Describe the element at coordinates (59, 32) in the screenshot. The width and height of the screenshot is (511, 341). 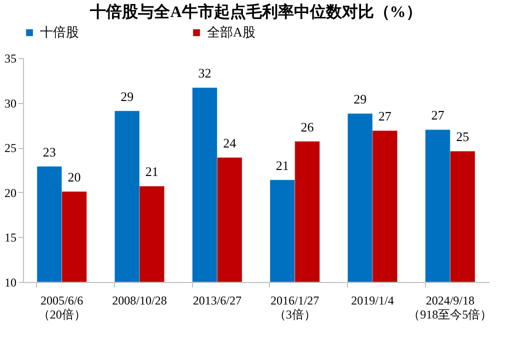
I see `legend-label: 十倍股` at that location.